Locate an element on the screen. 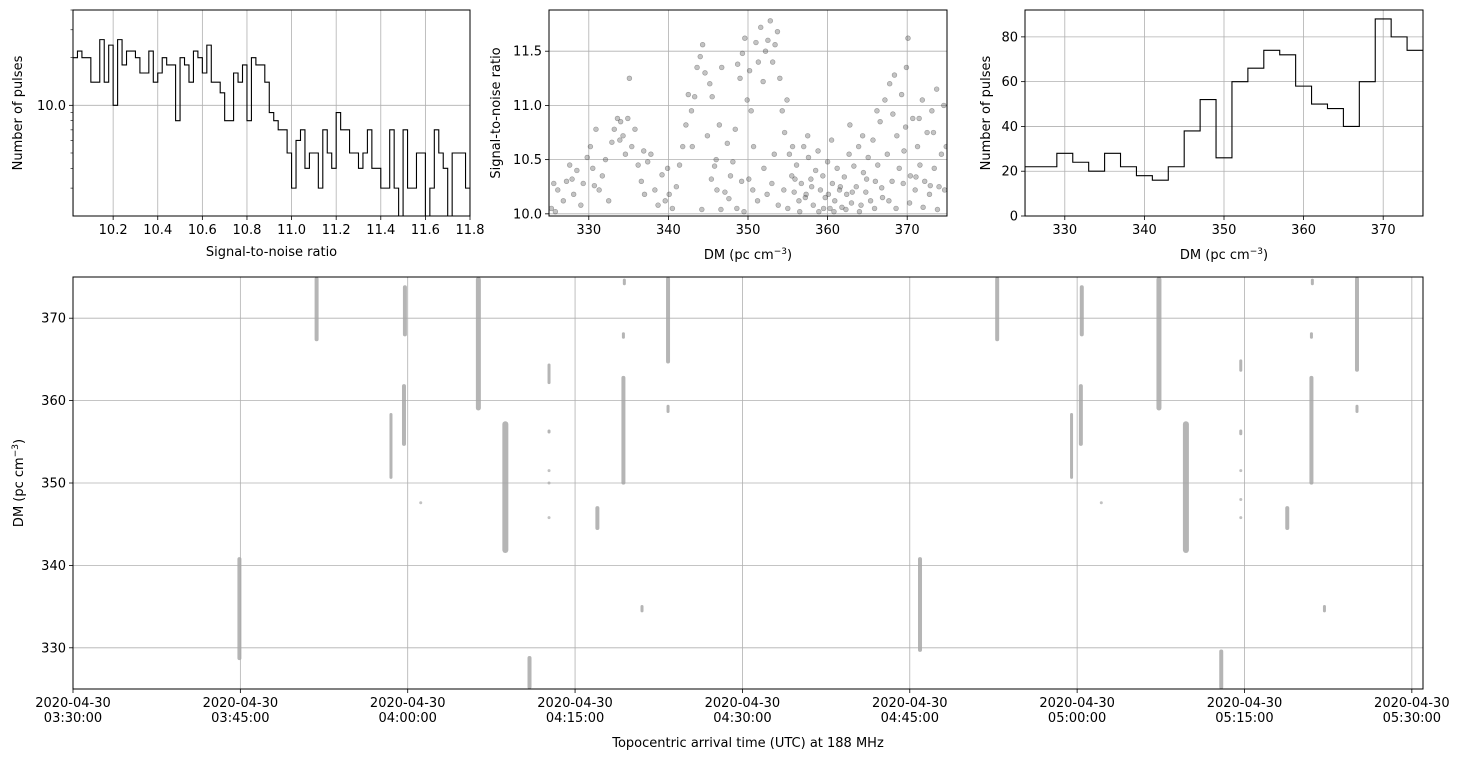  y-tick-label: 370 is located at coordinates (53, 319).